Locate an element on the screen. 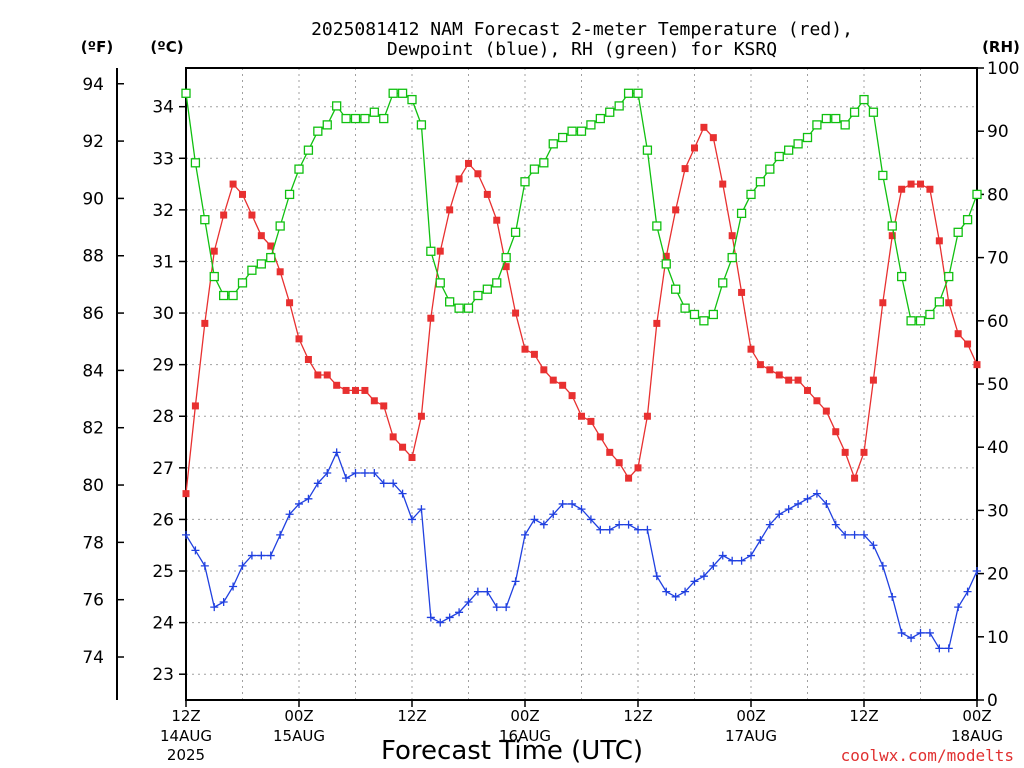 The height and width of the screenshot is (768, 1024). fahrenheit-tick-label: 78 is located at coordinates (93, 543).